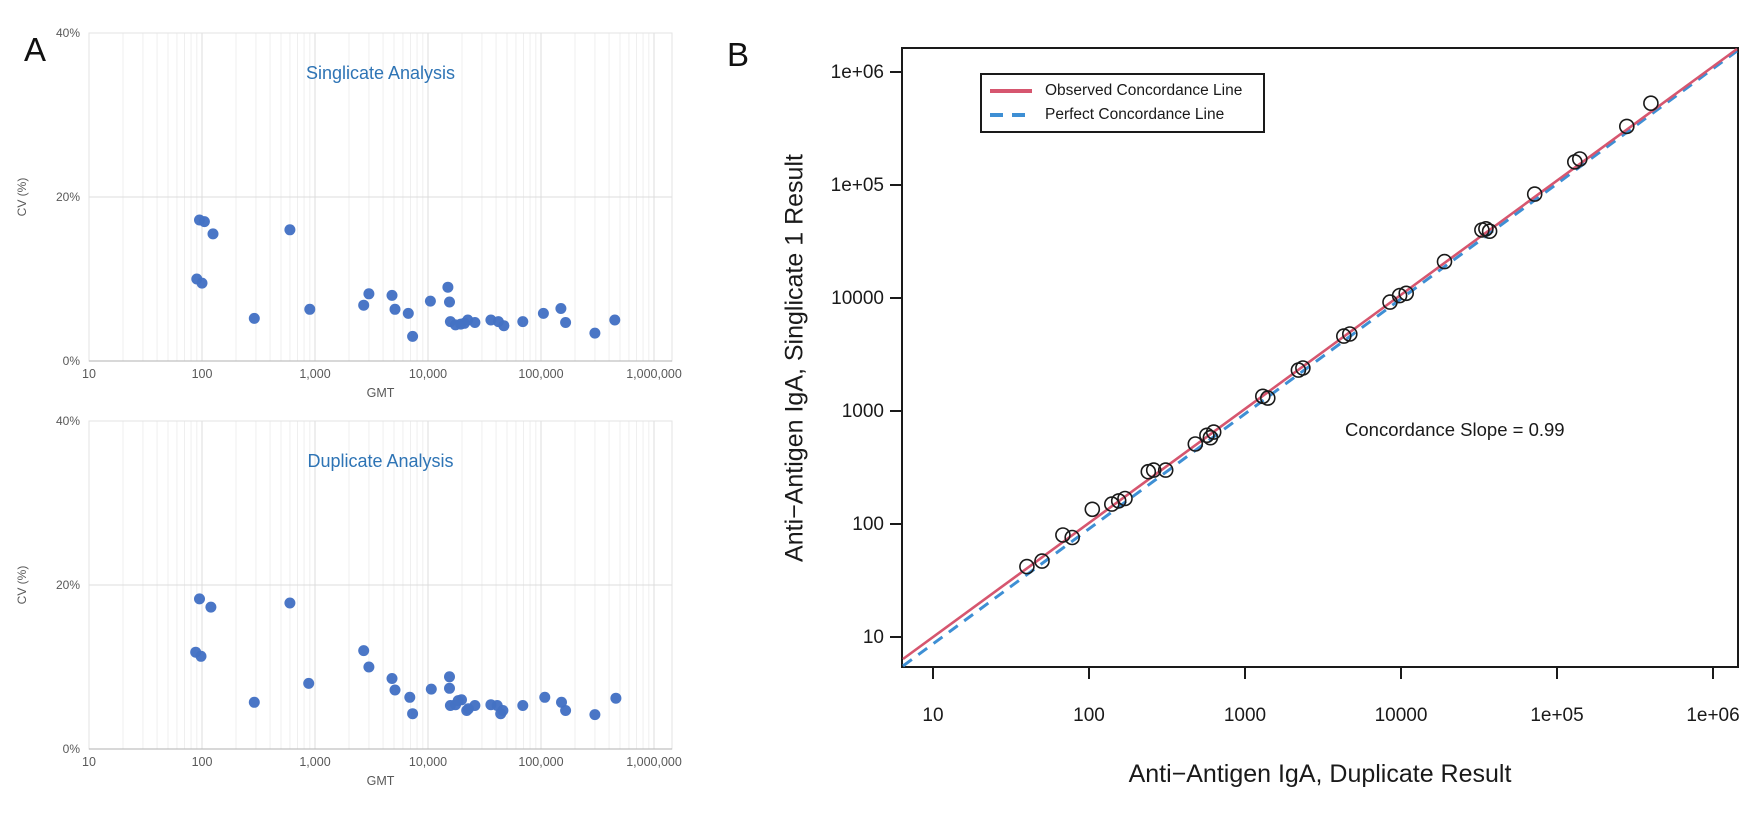 This screenshot has width=1749, height=821. What do you see at coordinates (794, 358) in the screenshot?
I see `concordance-y-axis-title: Anti−Antigen IgA, Singlicate 1 Result` at bounding box center [794, 358].